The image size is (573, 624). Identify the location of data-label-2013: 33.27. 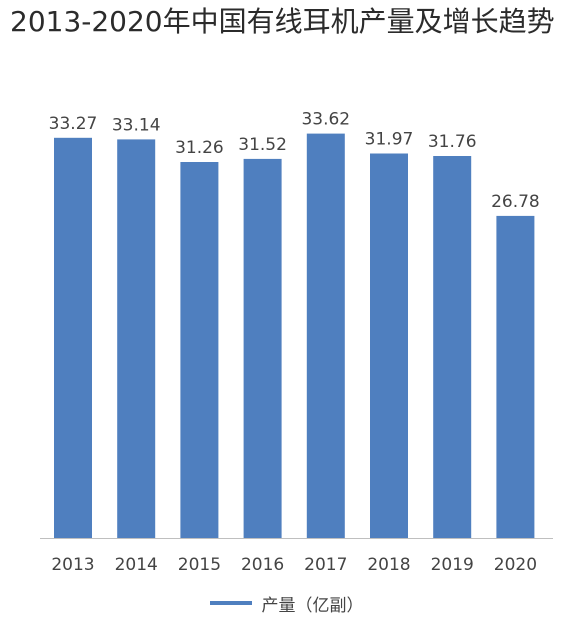
(73, 124).